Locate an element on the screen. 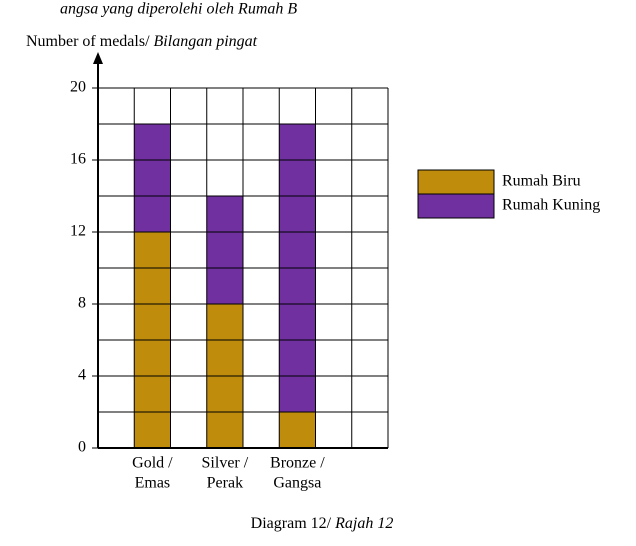 The image size is (636, 546). y-tick-label: 8 is located at coordinates (82, 303).